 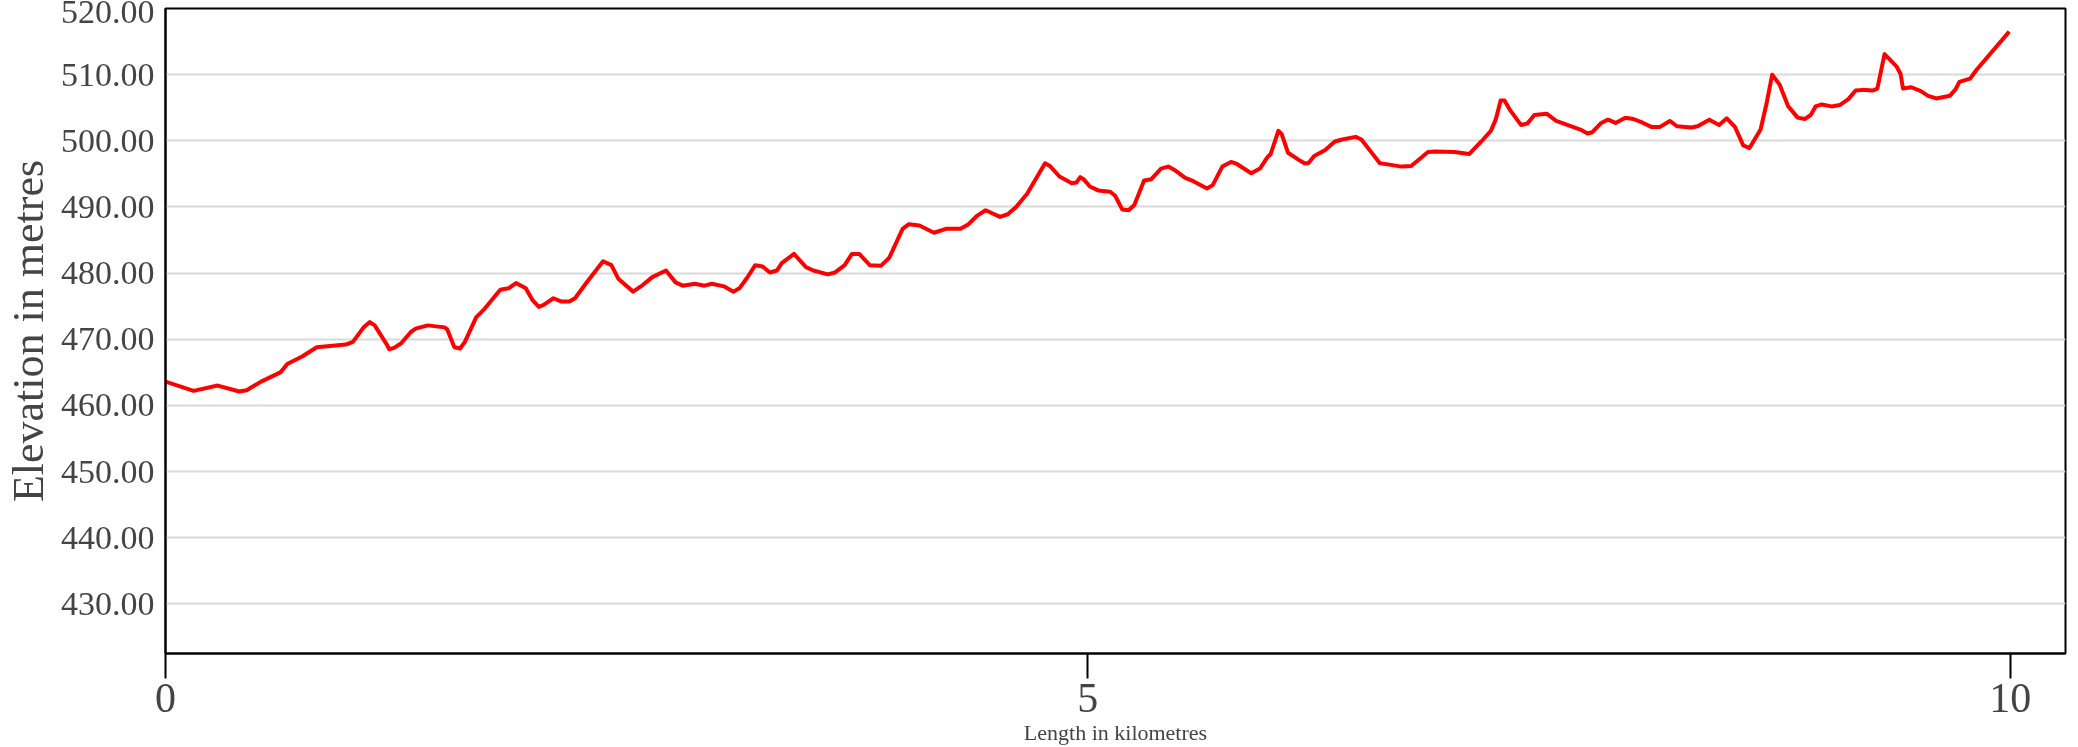 What do you see at coordinates (2010, 697) in the screenshot?
I see `x-tick-label: 10` at bounding box center [2010, 697].